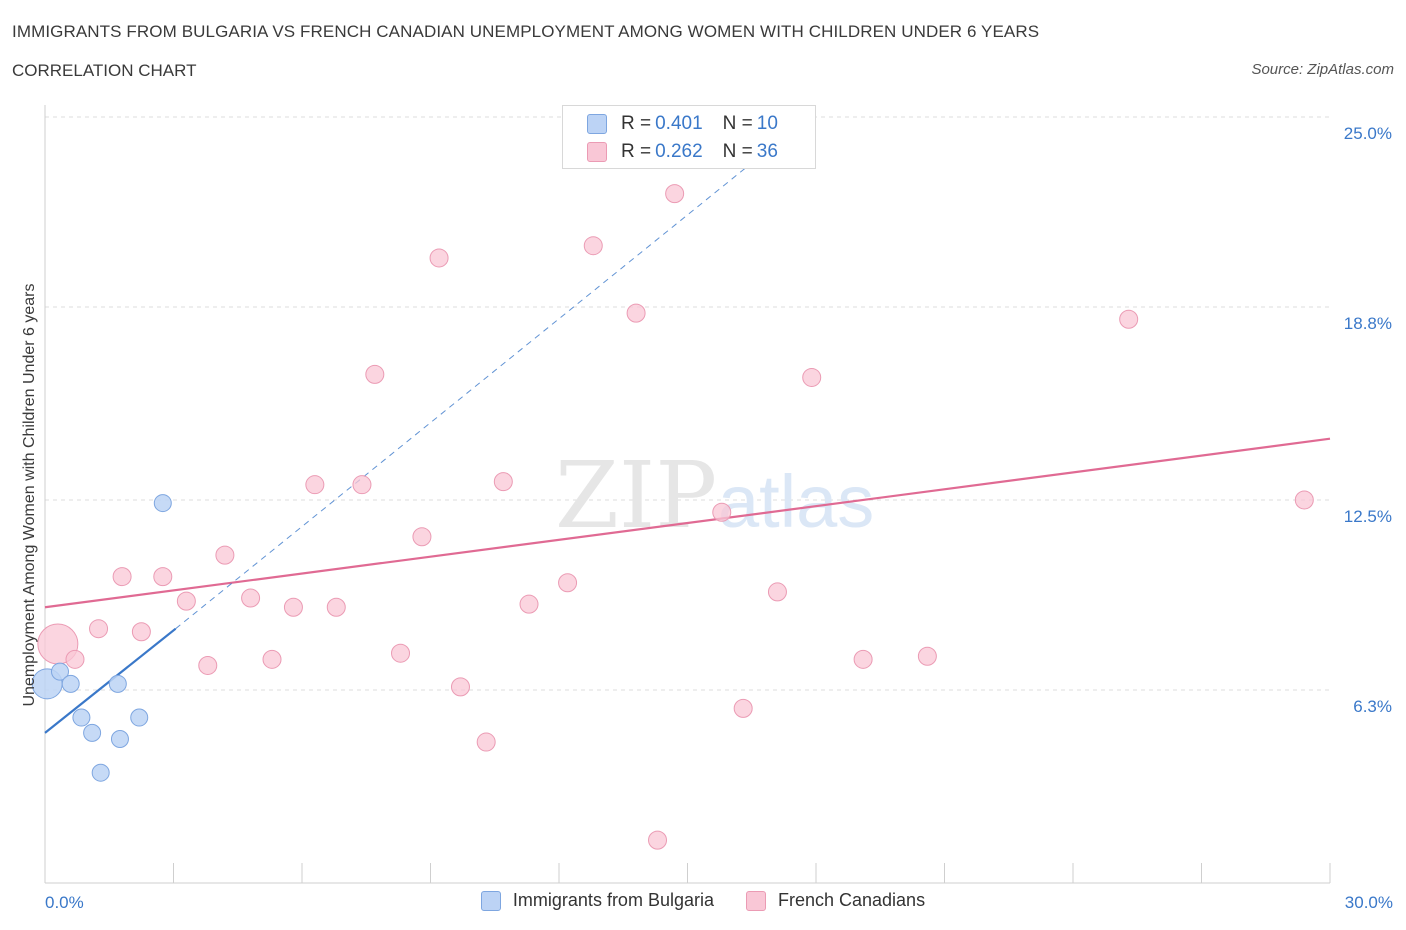 The image size is (1406, 930). What do you see at coordinates (636, 495) in the screenshot?
I see `watermark-zip: ZIP` at bounding box center [636, 495].